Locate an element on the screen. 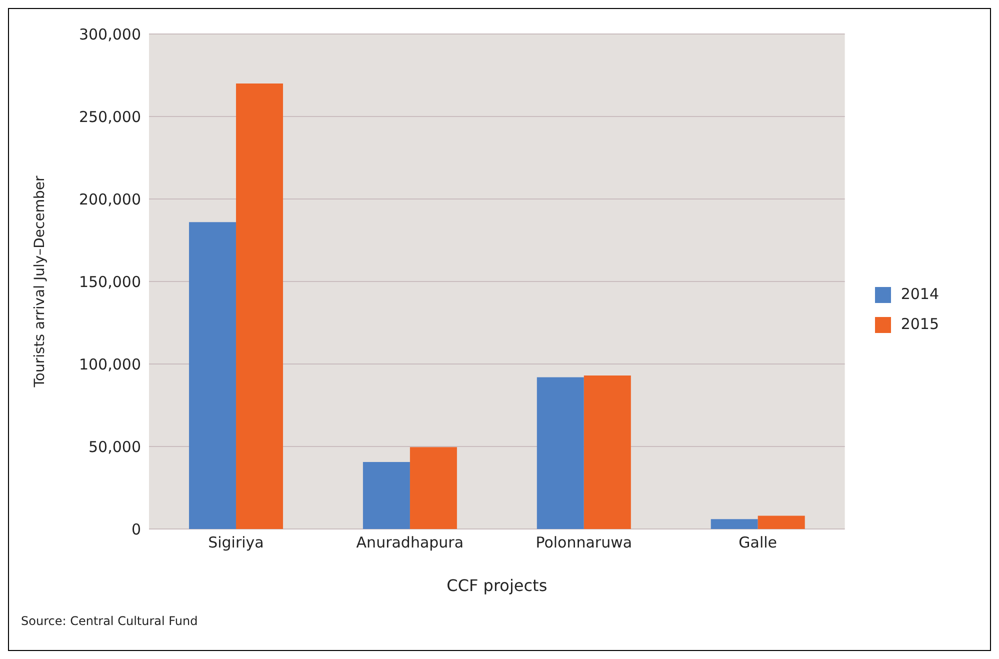 This screenshot has height=659, width=999. legend-label: 2015 is located at coordinates (919, 324).